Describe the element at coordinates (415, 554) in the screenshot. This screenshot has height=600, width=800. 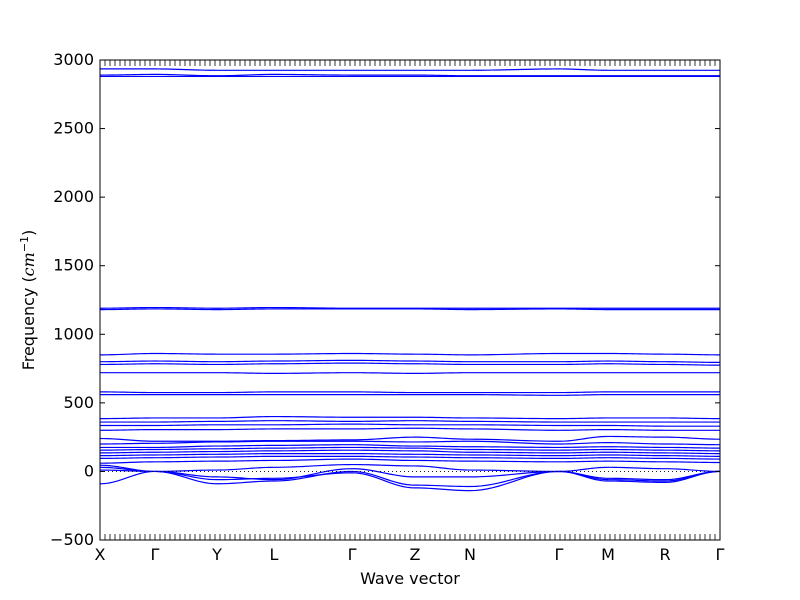
I see `x-tick-label: Z` at that location.